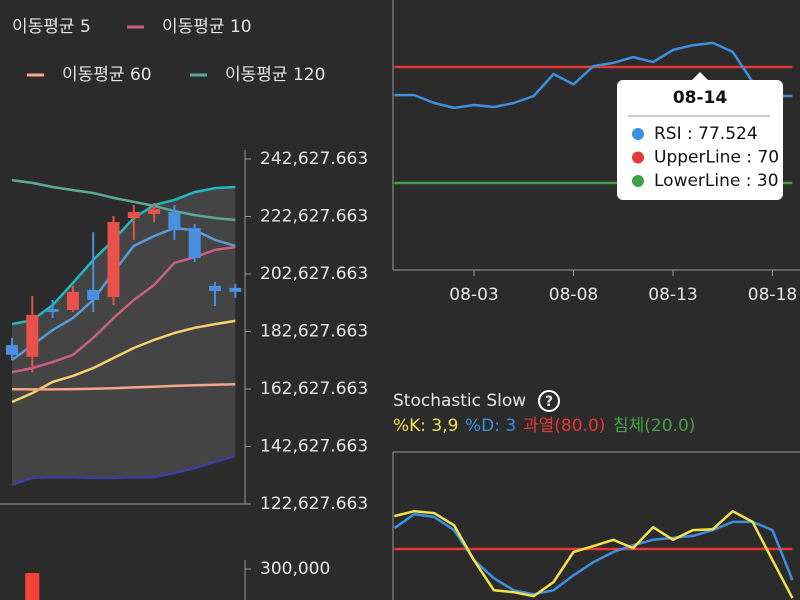  What do you see at coordinates (425, 426) in the screenshot?
I see `legend-label: %K: 3,9` at bounding box center [425, 426].